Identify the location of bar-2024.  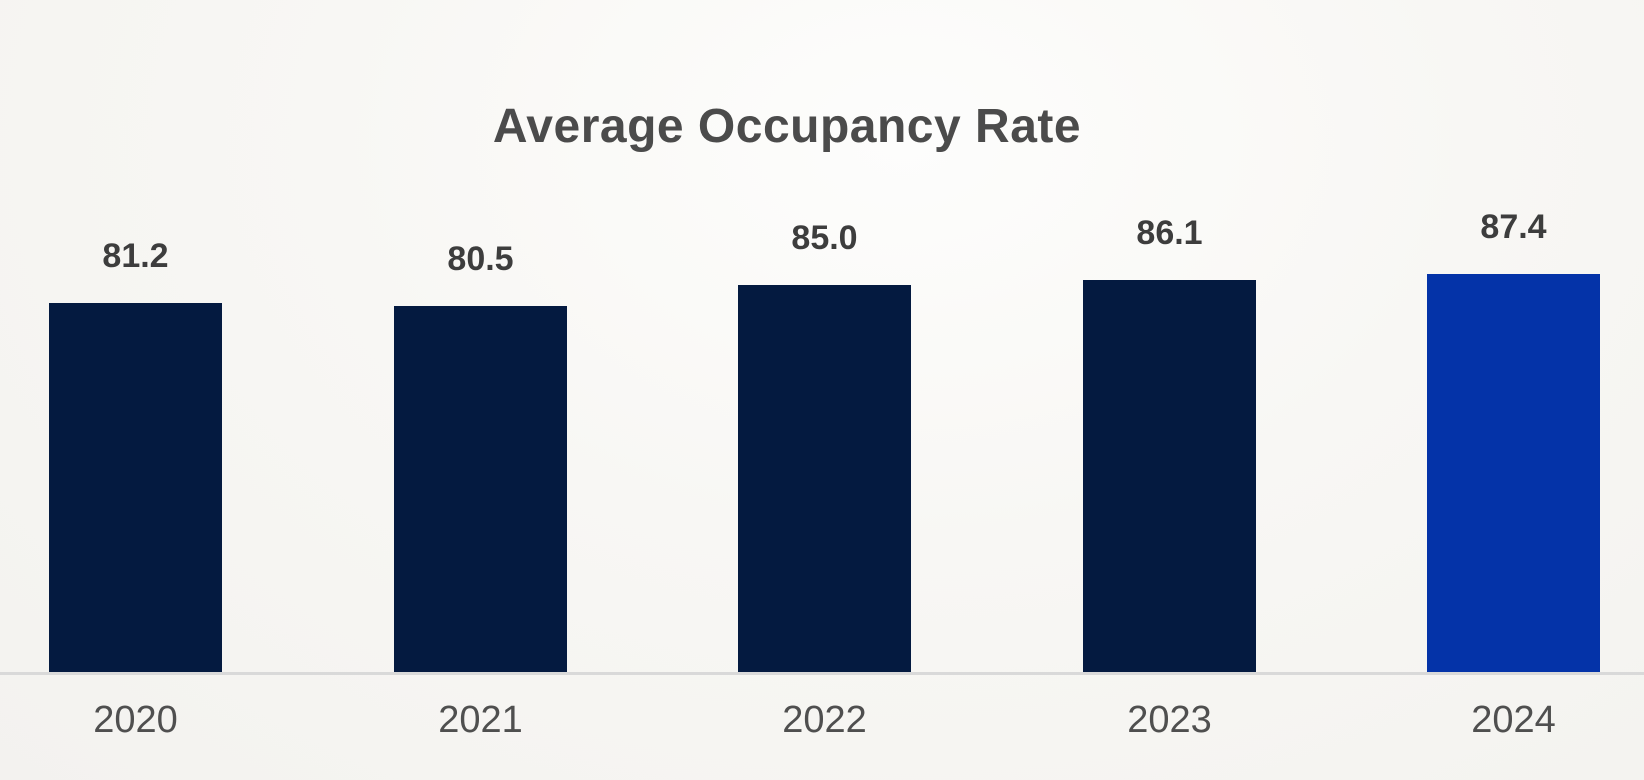
(1513, 473).